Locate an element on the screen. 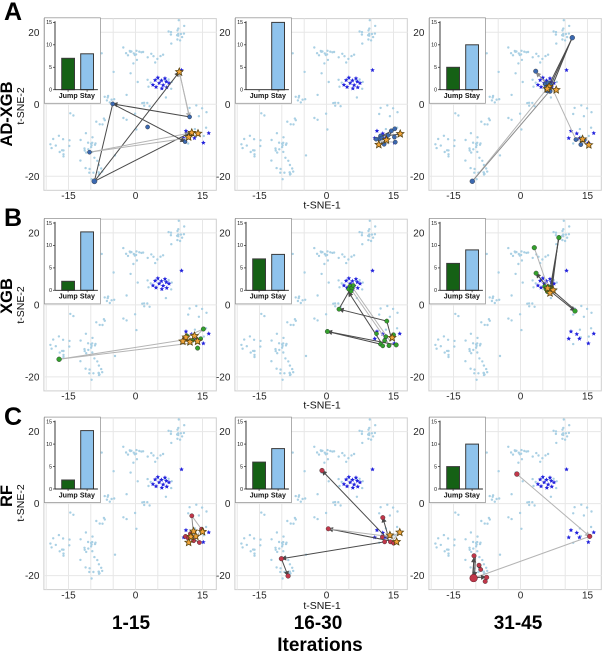 The image size is (605, 662). svg-text: t-SNE-1 is located at coordinates (322, 406).